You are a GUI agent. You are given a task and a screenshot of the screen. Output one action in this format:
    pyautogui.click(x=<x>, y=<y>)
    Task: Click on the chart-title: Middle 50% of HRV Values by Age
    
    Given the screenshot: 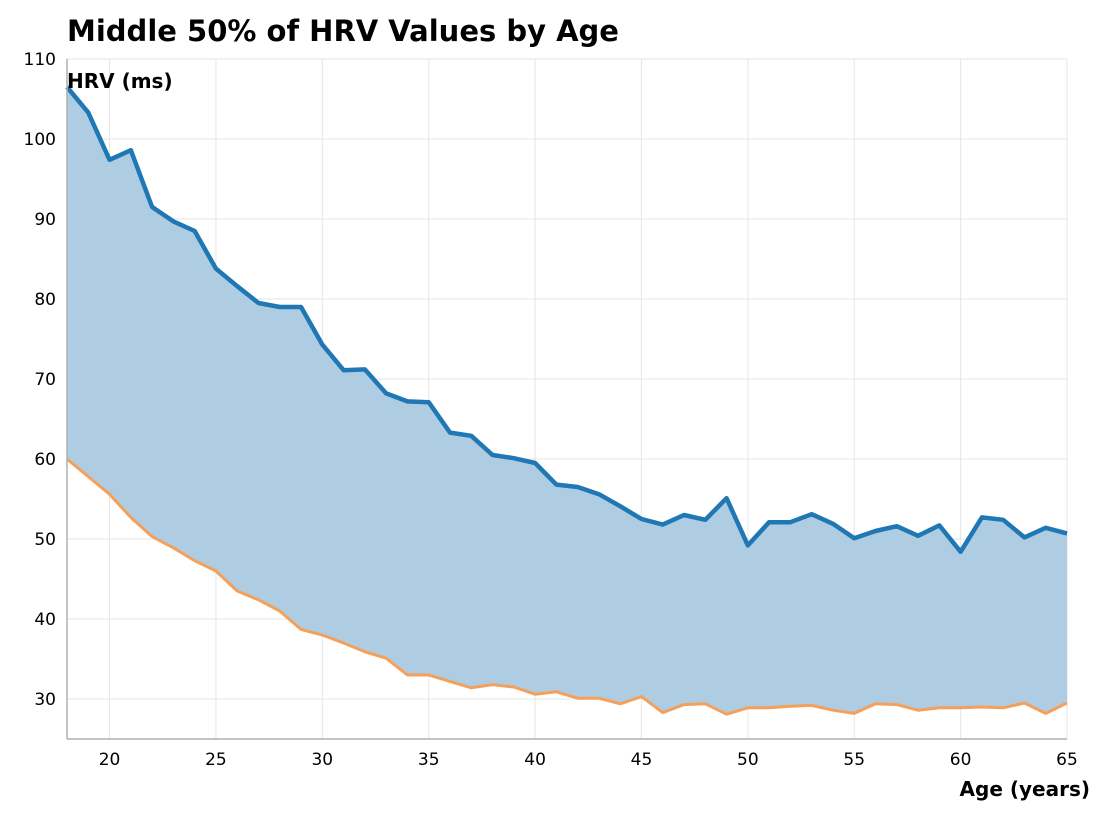 What is the action you would take?
    pyautogui.click(x=343, y=31)
    